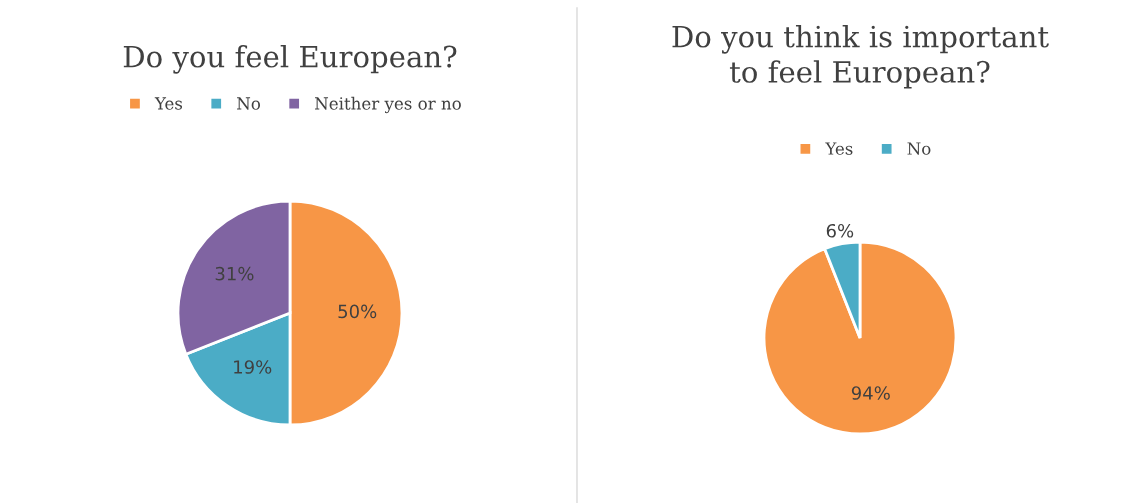 Image resolution: width=1136 pixels, height=503 pixels. What do you see at coordinates (870, 393) in the screenshot?
I see `data-label: 94%` at bounding box center [870, 393].